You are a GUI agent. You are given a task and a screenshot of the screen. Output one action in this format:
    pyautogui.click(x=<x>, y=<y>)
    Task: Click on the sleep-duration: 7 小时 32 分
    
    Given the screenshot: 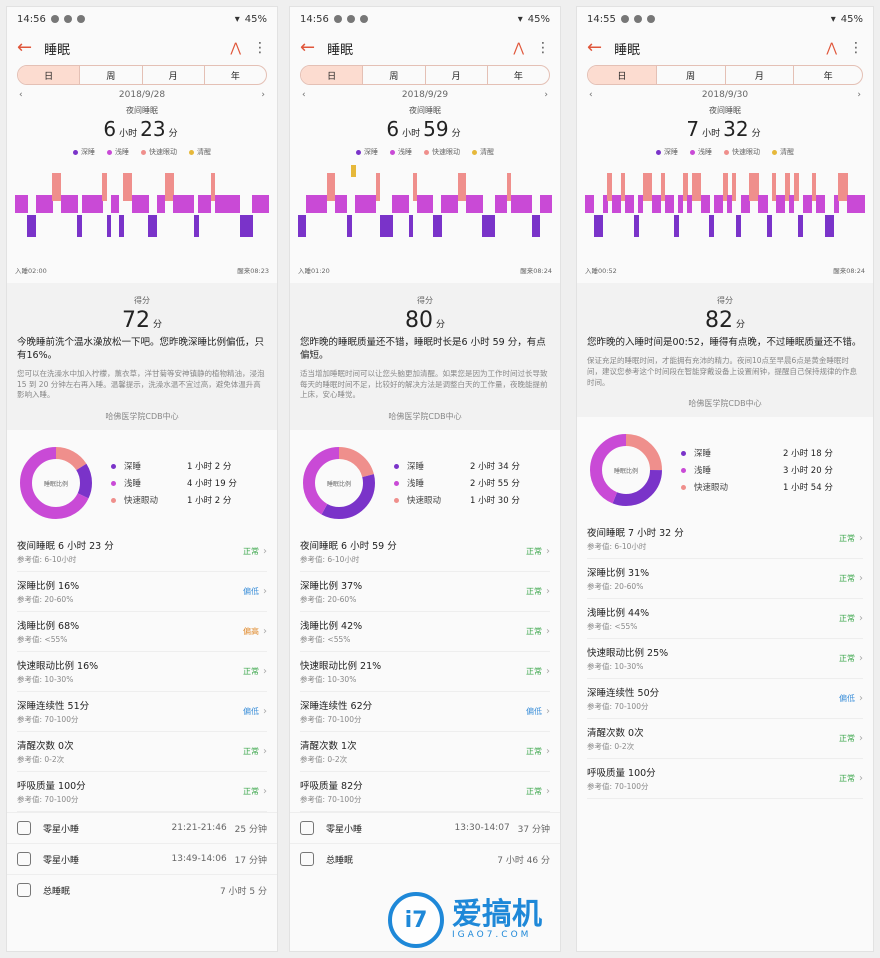 What is the action you would take?
    pyautogui.click(x=725, y=129)
    